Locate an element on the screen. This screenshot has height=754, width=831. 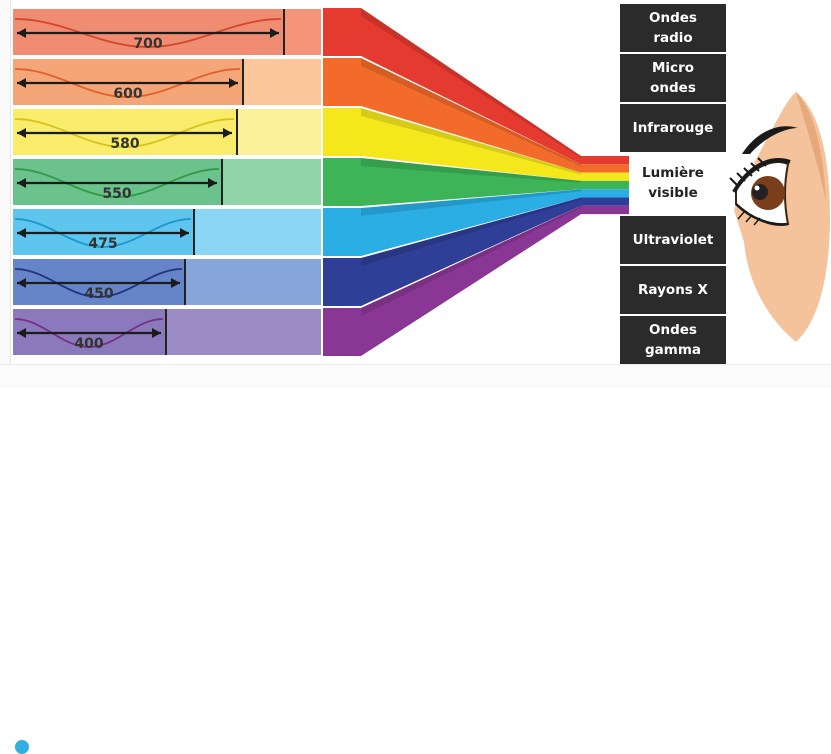
band-550: 550 is located at coordinates (167, 182).